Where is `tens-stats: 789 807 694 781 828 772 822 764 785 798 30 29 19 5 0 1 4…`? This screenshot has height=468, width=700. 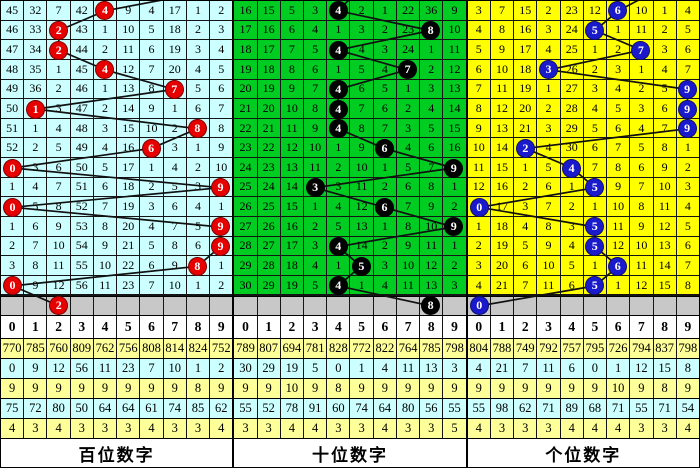
tens-stats: 789 807 694 781 828 772 822 764 785 798 30 29 19 5 0 1 4… is located at coordinates (350, 388).